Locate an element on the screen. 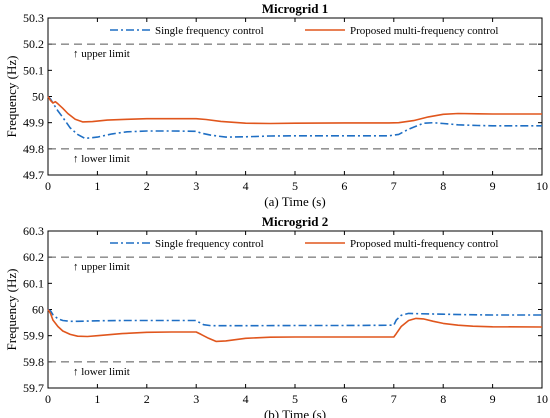 The height and width of the screenshot is (418, 550). chart-title: Microgrid 2 is located at coordinates (295, 221).